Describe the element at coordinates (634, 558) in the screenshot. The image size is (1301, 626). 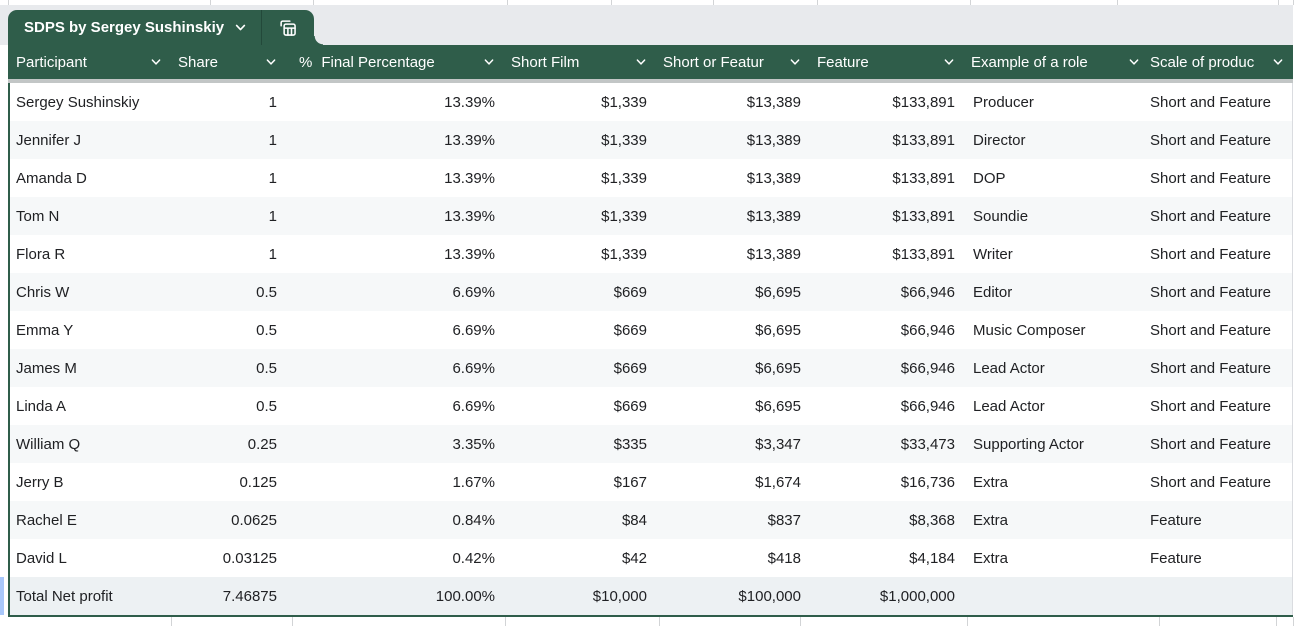
I see `cell-short-film: $42` at that location.